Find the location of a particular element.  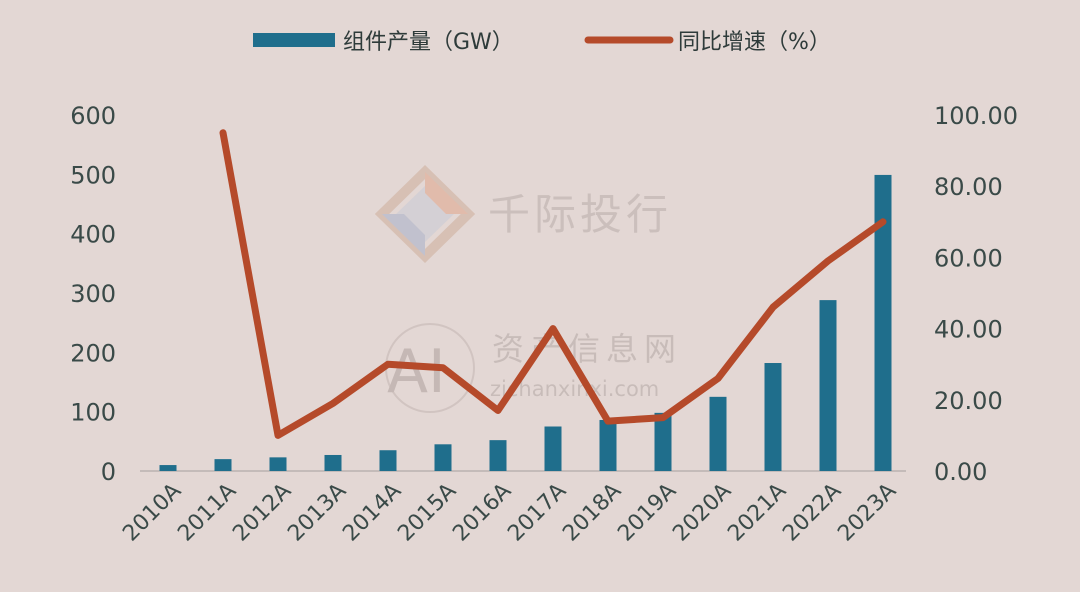

bar-2014A is located at coordinates (388, 460).